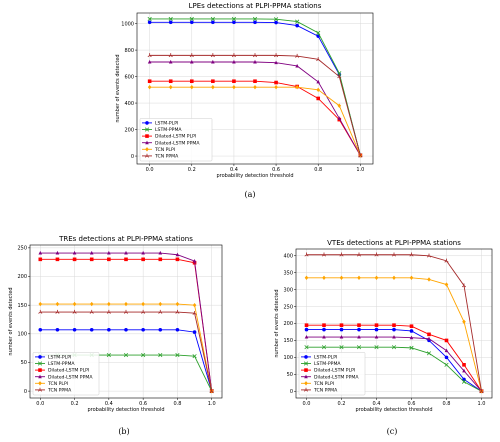  Describe the element at coordinates (129, 104) in the screenshot. I see `y-tick-label: 400` at that location.